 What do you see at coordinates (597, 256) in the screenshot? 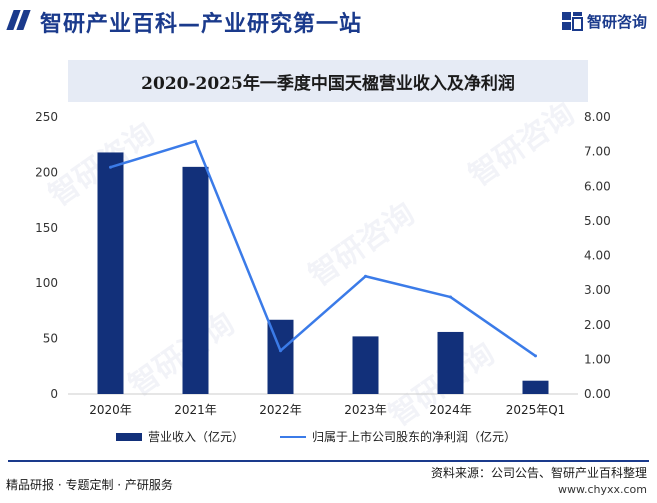
I see `y-right-tick-label: 4.00` at bounding box center [597, 256].